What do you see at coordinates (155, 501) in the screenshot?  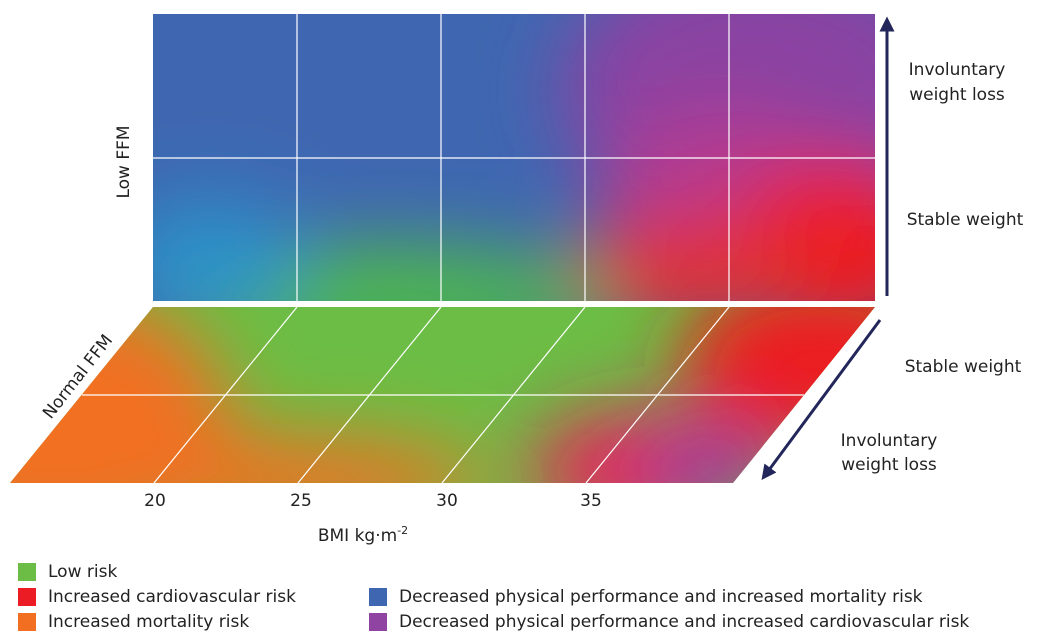 I see `x-tick-20: 20` at bounding box center [155, 501].